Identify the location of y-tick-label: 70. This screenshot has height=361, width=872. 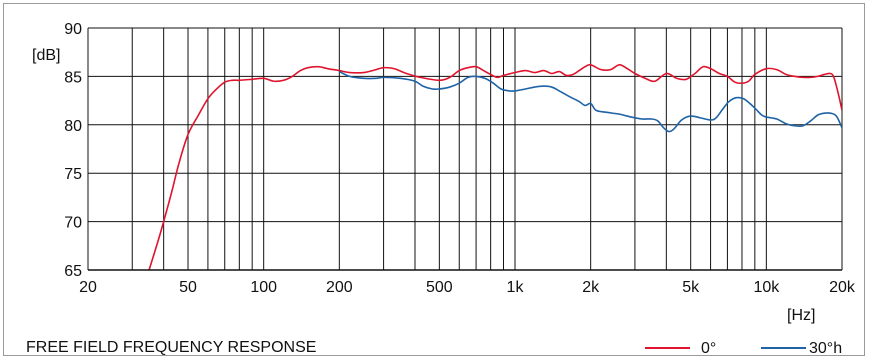
(73, 223).